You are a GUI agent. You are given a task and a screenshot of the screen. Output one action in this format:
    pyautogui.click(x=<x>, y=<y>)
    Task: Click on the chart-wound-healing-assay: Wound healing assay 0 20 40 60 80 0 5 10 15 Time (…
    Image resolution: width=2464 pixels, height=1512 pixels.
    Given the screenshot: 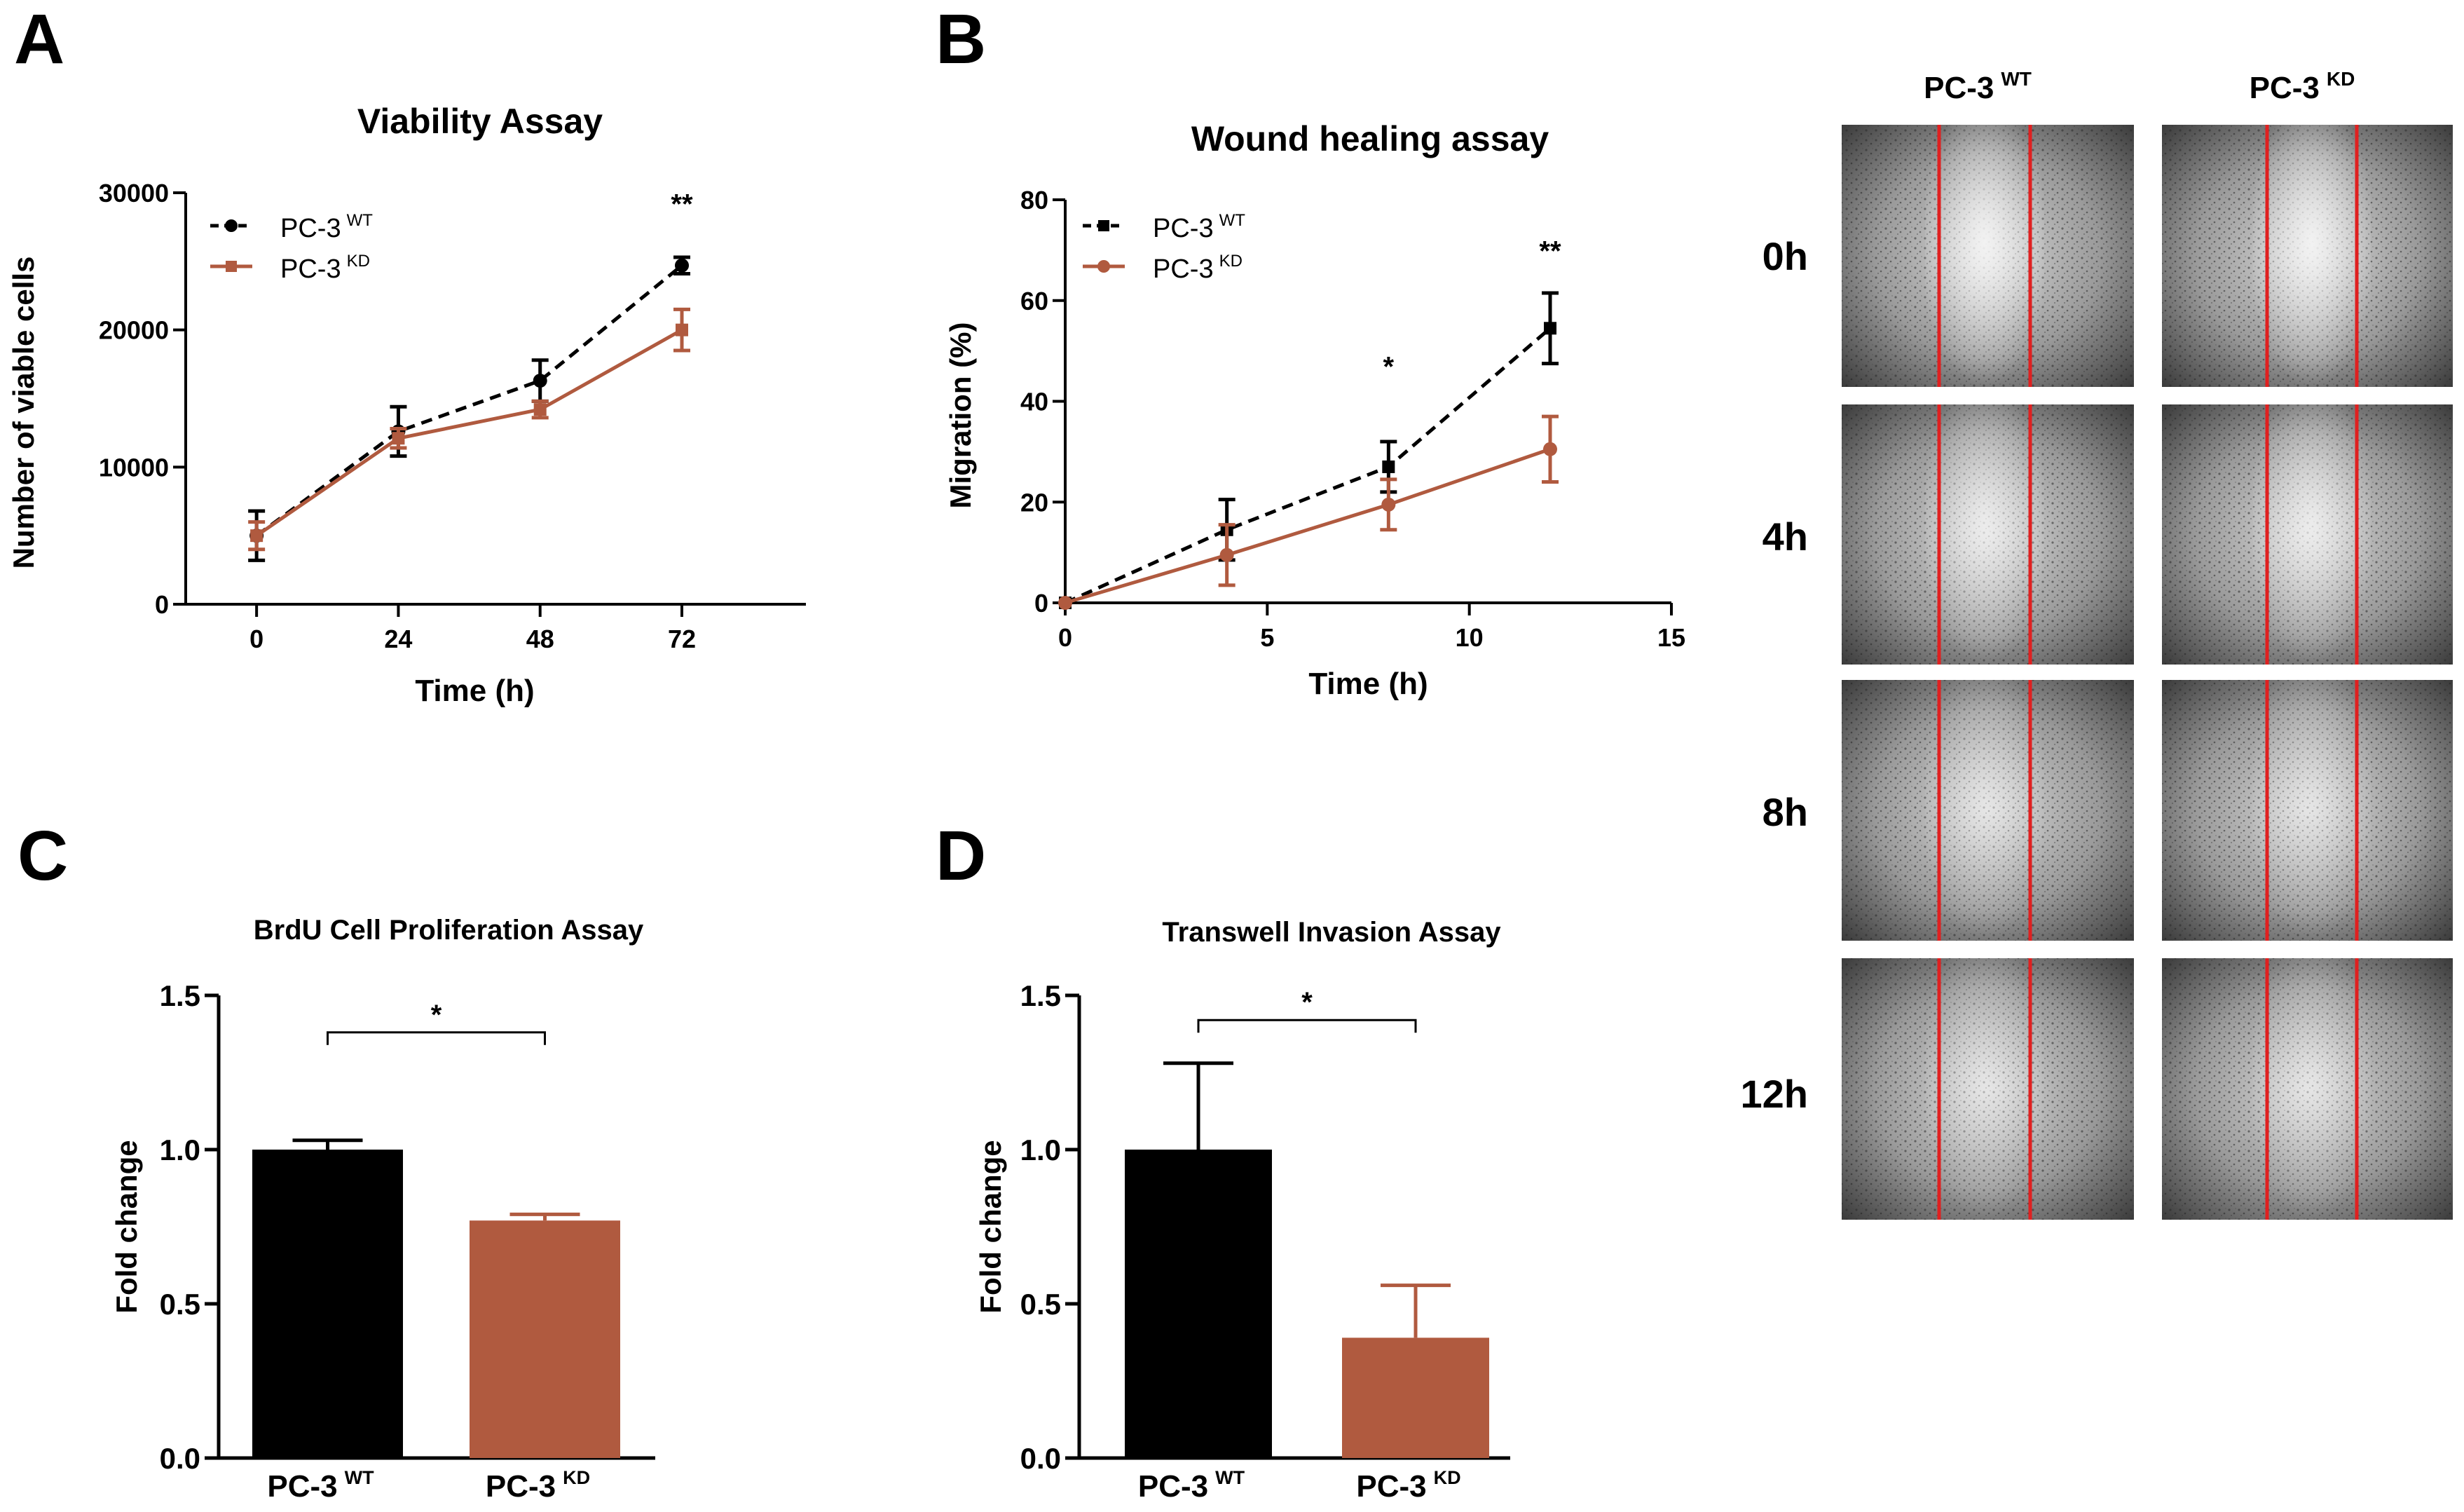 What is the action you would take?
    pyautogui.click(x=1314, y=410)
    